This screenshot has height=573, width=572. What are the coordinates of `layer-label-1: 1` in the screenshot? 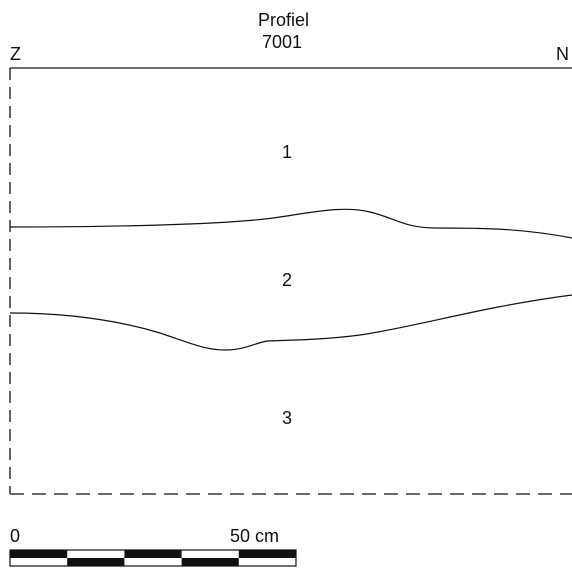 It's located at (287, 152).